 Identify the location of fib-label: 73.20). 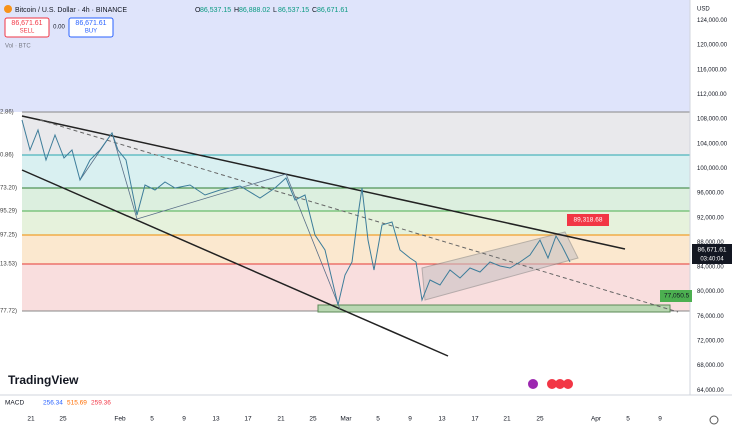
(8, 189).